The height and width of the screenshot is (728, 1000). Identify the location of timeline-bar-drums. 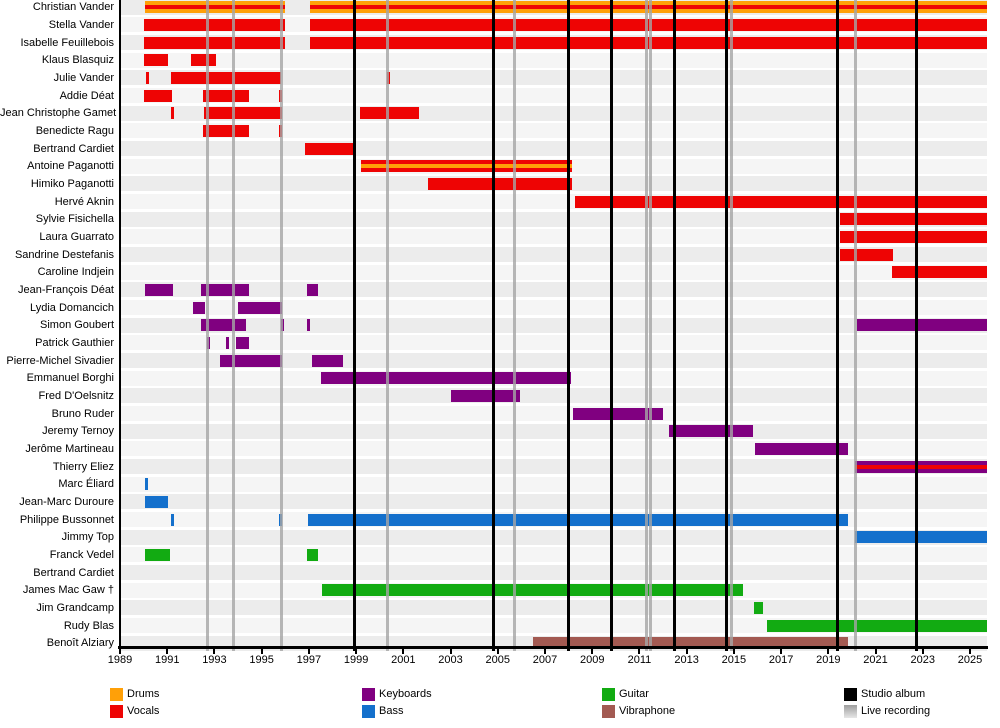
(648, 7).